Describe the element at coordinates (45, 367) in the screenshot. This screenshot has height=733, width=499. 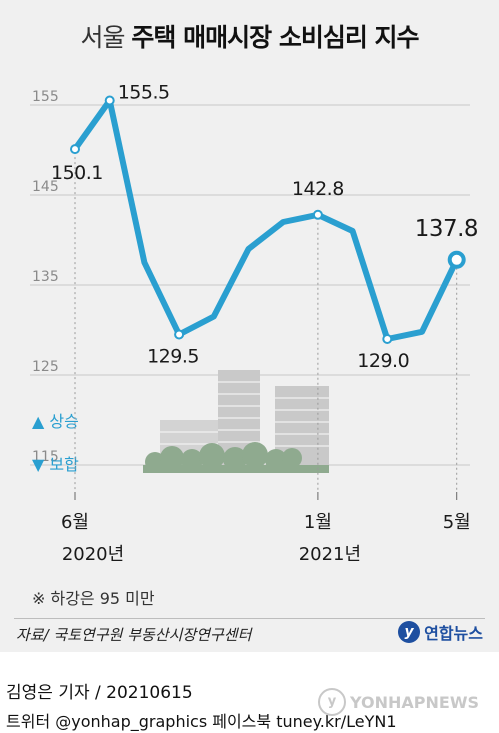
I see `y-tick-label: 125` at that location.